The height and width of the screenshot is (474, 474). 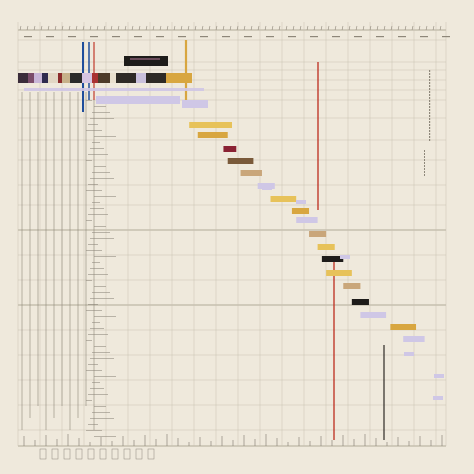 What do you see at coordinates (195, 104) in the screenshot?
I see `lilac-bar` at bounding box center [195, 104].